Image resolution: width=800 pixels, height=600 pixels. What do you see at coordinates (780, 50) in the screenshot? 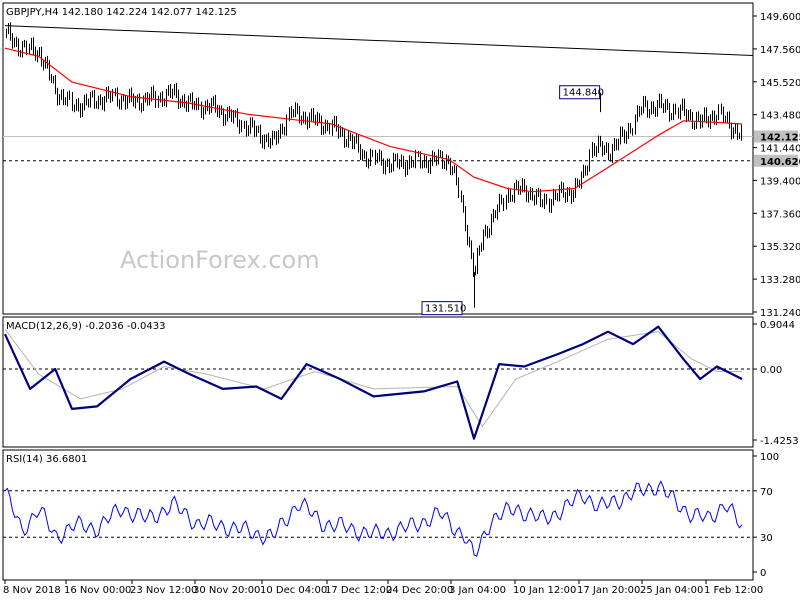
I see `y-tick-label: 147.560` at bounding box center [780, 50].